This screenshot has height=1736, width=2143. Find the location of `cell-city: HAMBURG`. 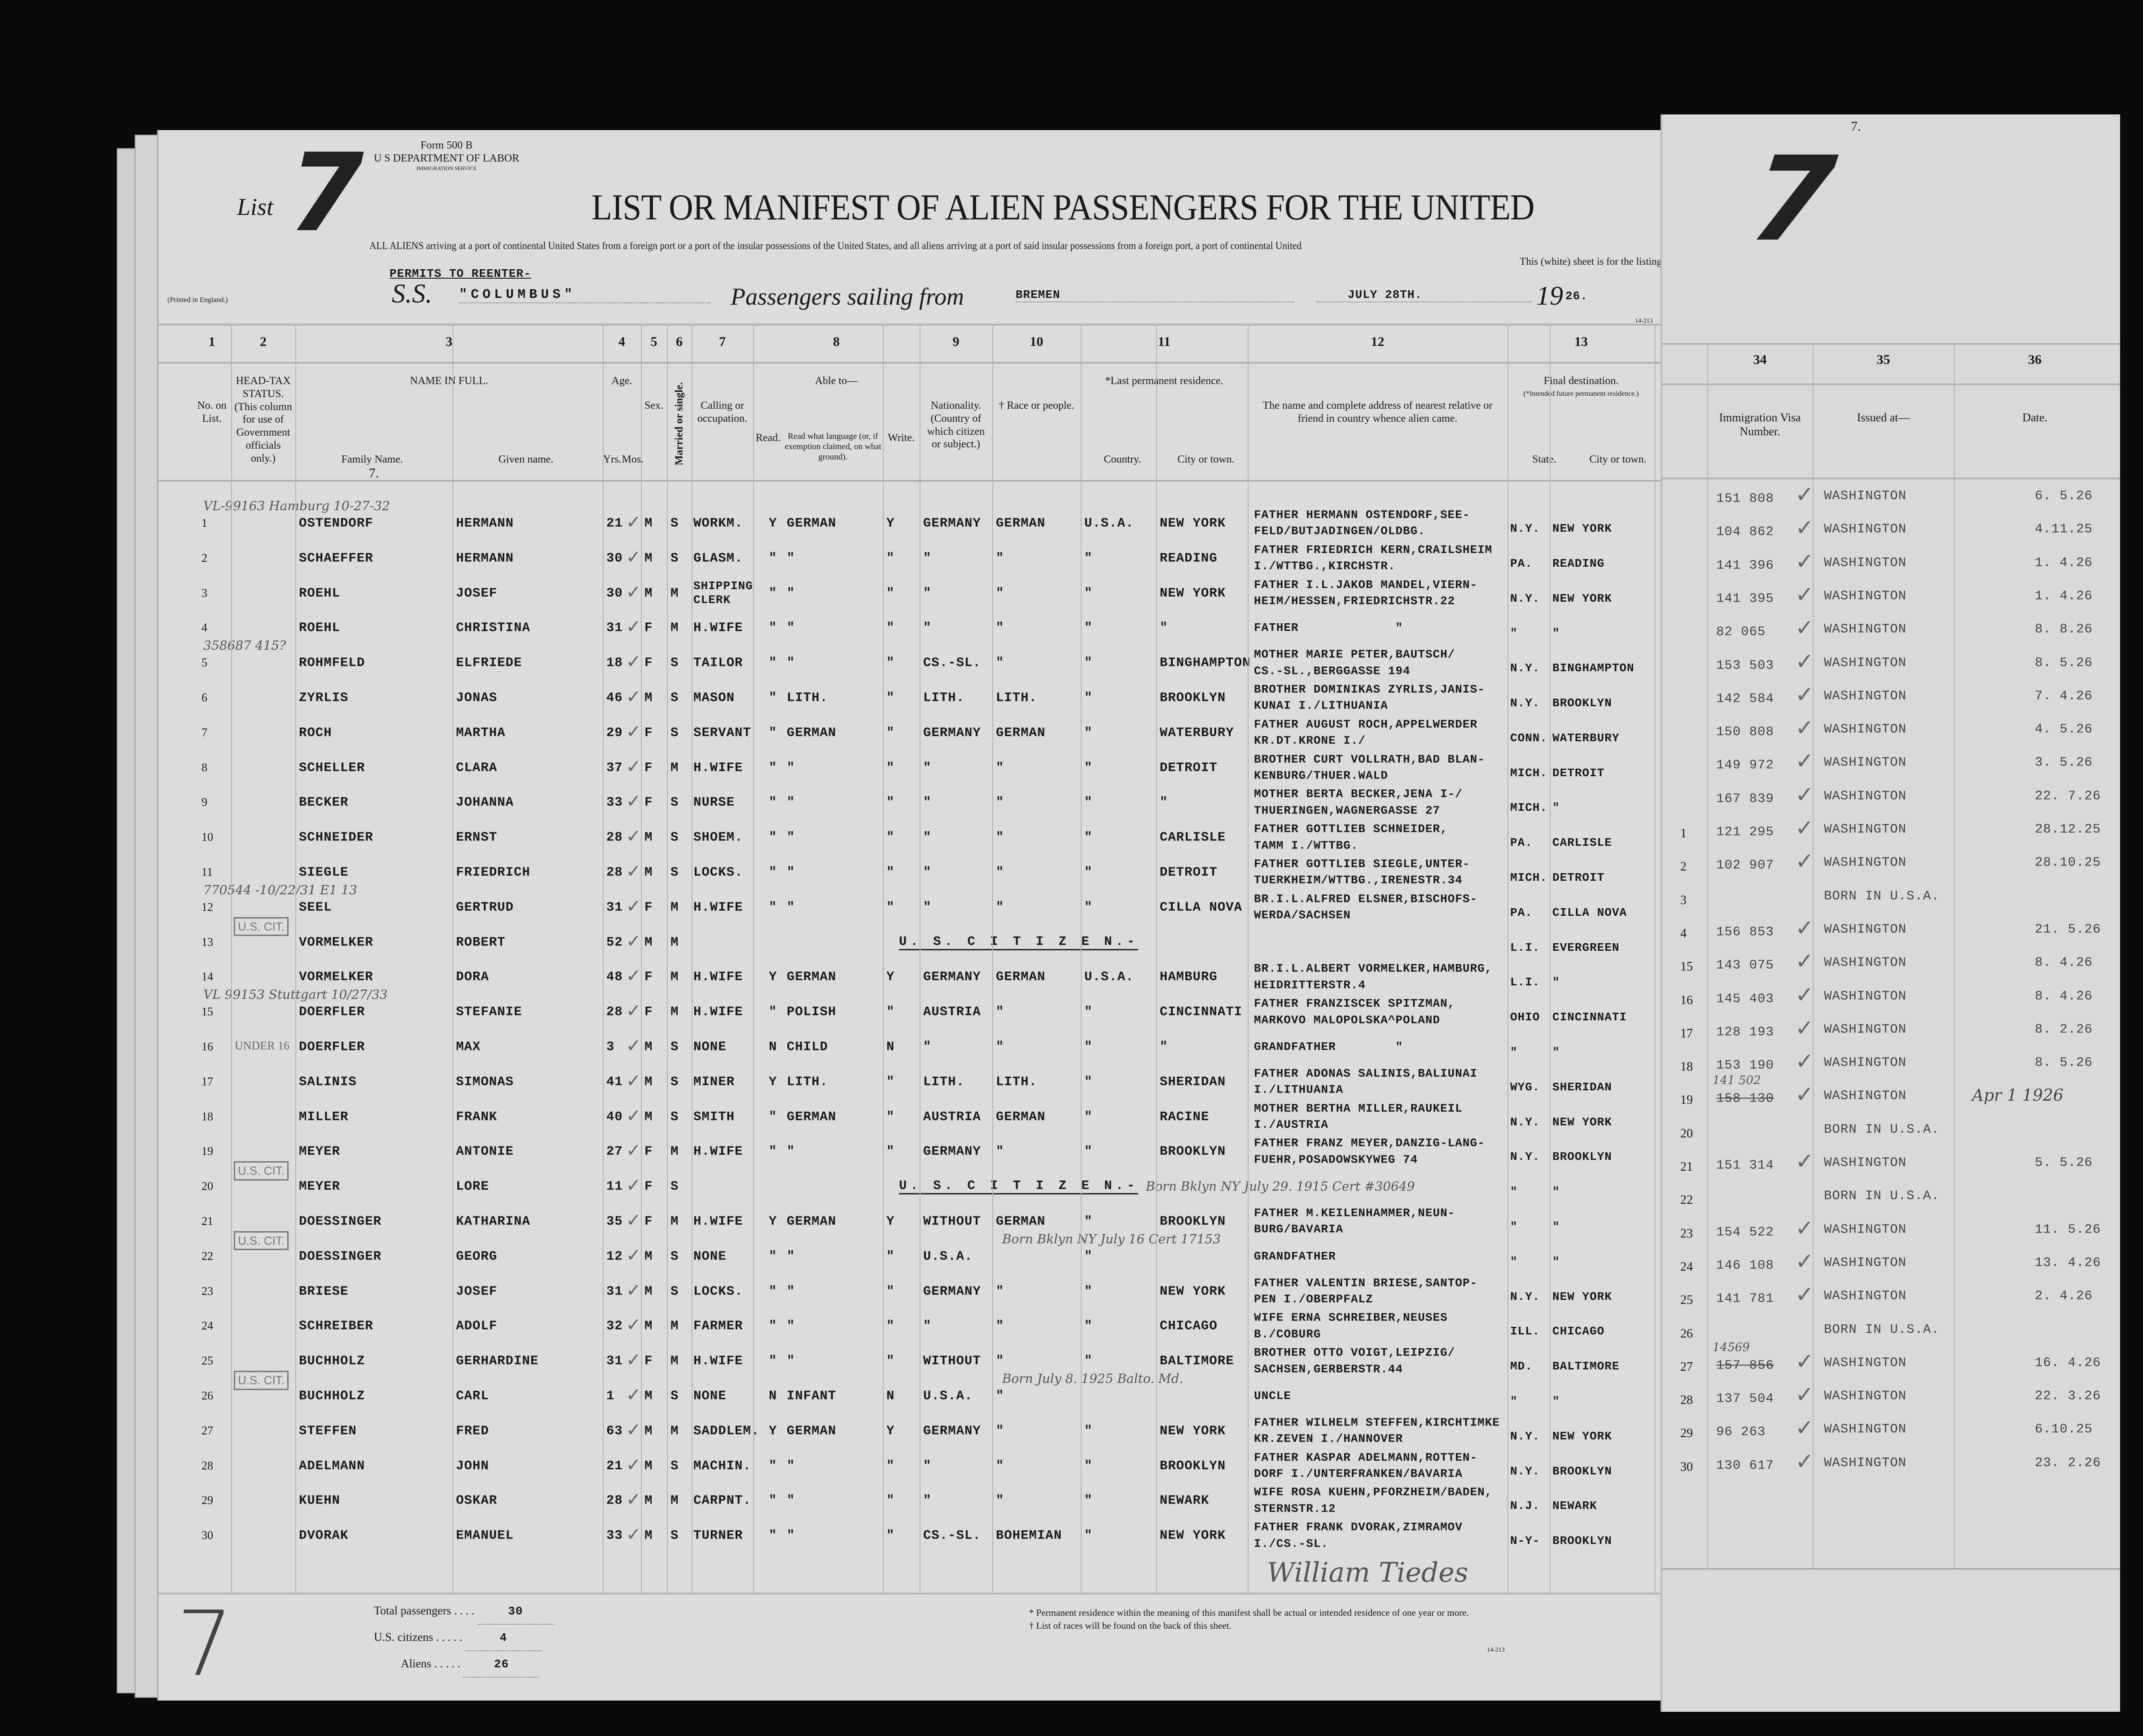

cell-city: HAMBURG is located at coordinates (1189, 976).